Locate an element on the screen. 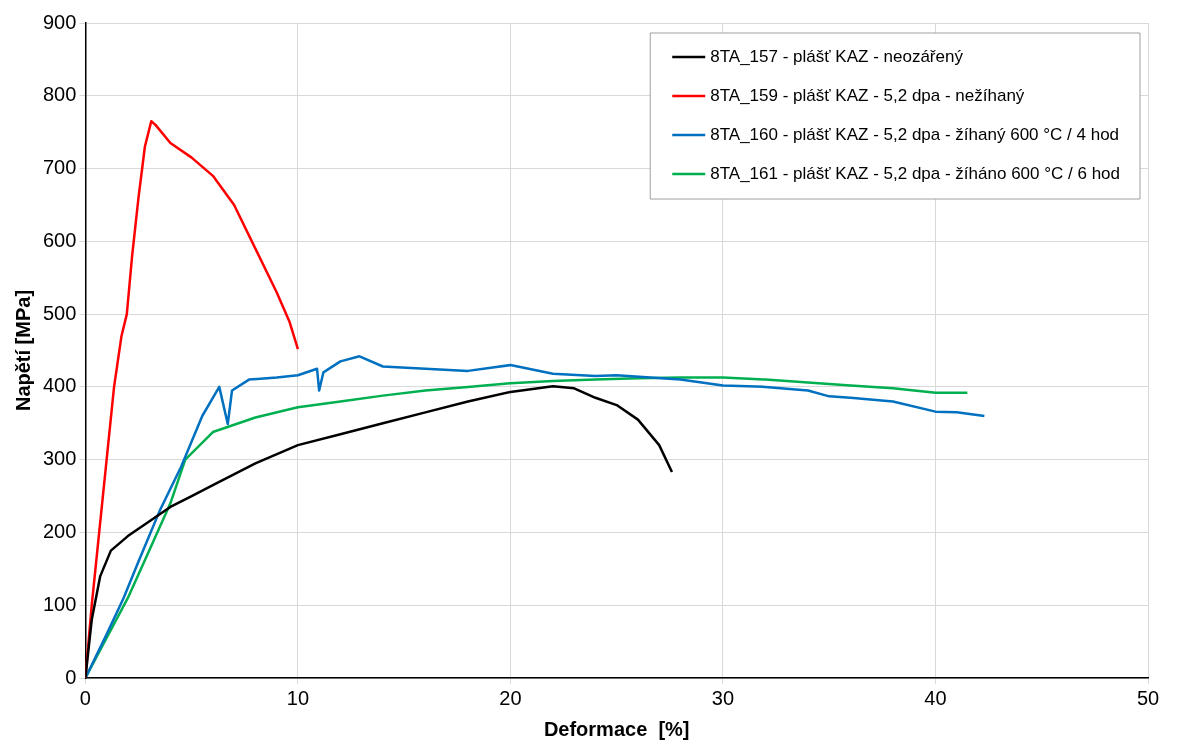 This screenshot has width=1177, height=754. y-tick-label: 800 is located at coordinates (59, 94).